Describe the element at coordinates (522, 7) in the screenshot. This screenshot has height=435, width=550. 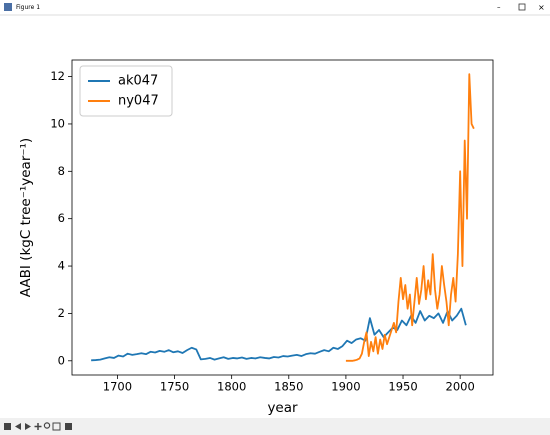
I see `maximize-button` at that location.